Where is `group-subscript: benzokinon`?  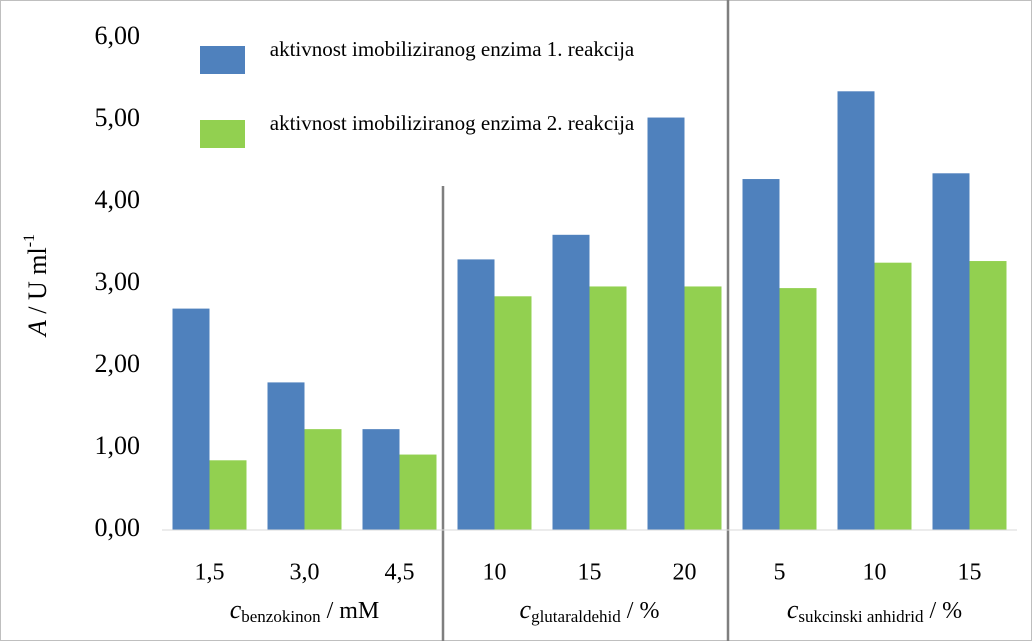
group-subscript: benzokinon is located at coordinates (281, 616).